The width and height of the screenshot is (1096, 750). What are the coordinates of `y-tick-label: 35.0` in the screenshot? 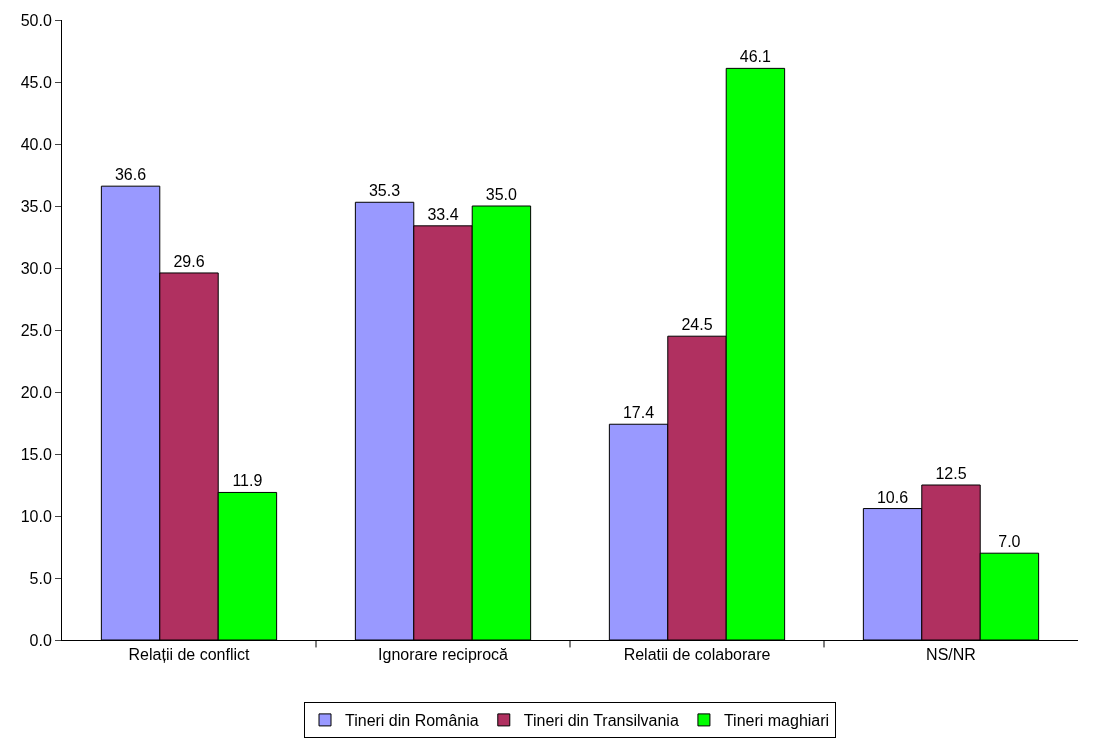 It's located at (36, 206).